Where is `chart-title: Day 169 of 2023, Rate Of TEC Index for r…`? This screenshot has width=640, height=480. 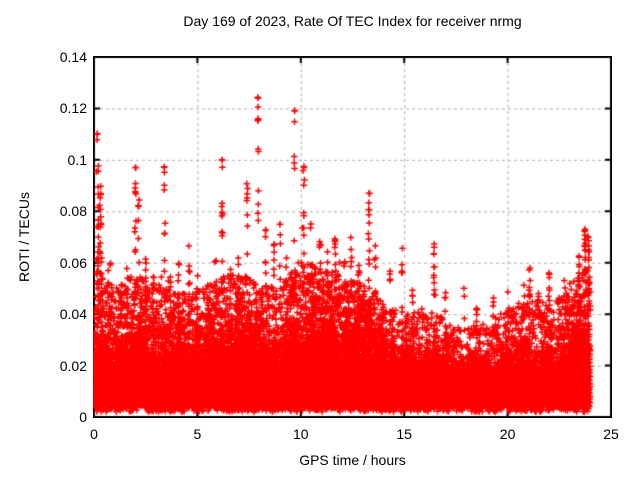 chart-title: Day 169 of 2023, Rate Of TEC Index for r… is located at coordinates (352, 21).